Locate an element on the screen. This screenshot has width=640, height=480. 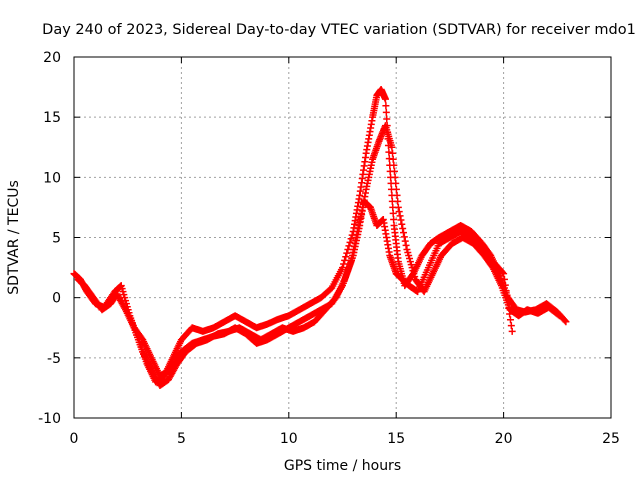
x-tick-label: 20 is located at coordinates (504, 439).